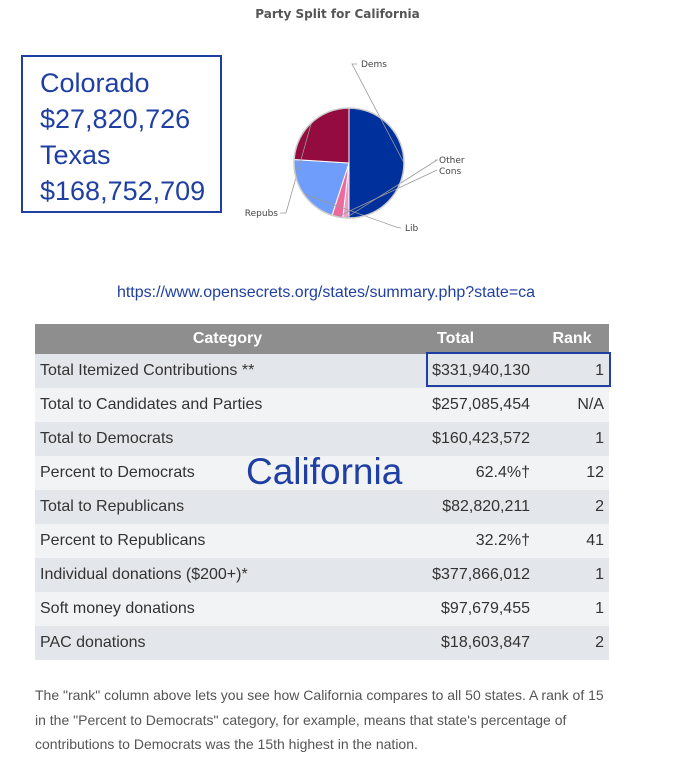  Describe the element at coordinates (450, 172) in the screenshot. I see `pie-label-cons: Cons` at that location.